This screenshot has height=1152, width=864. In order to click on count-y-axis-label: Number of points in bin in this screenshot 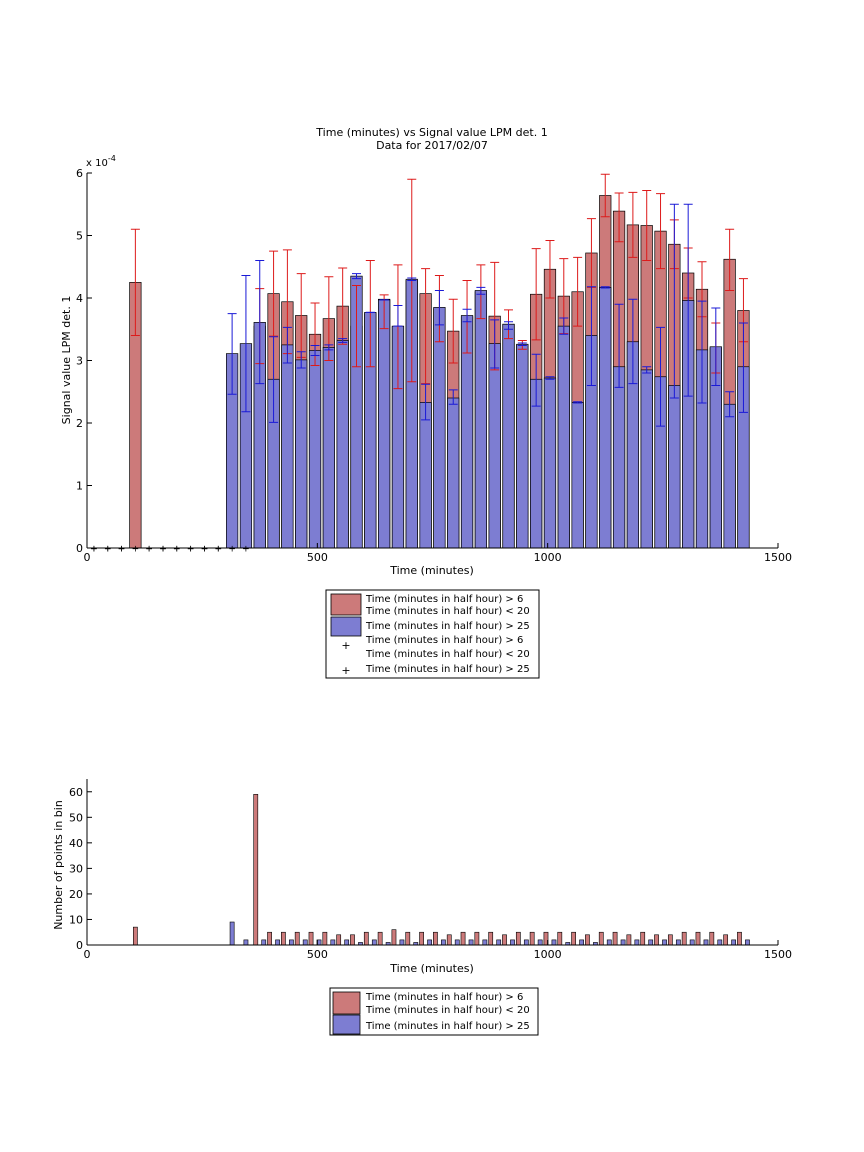, I will do `click(58, 865)`.